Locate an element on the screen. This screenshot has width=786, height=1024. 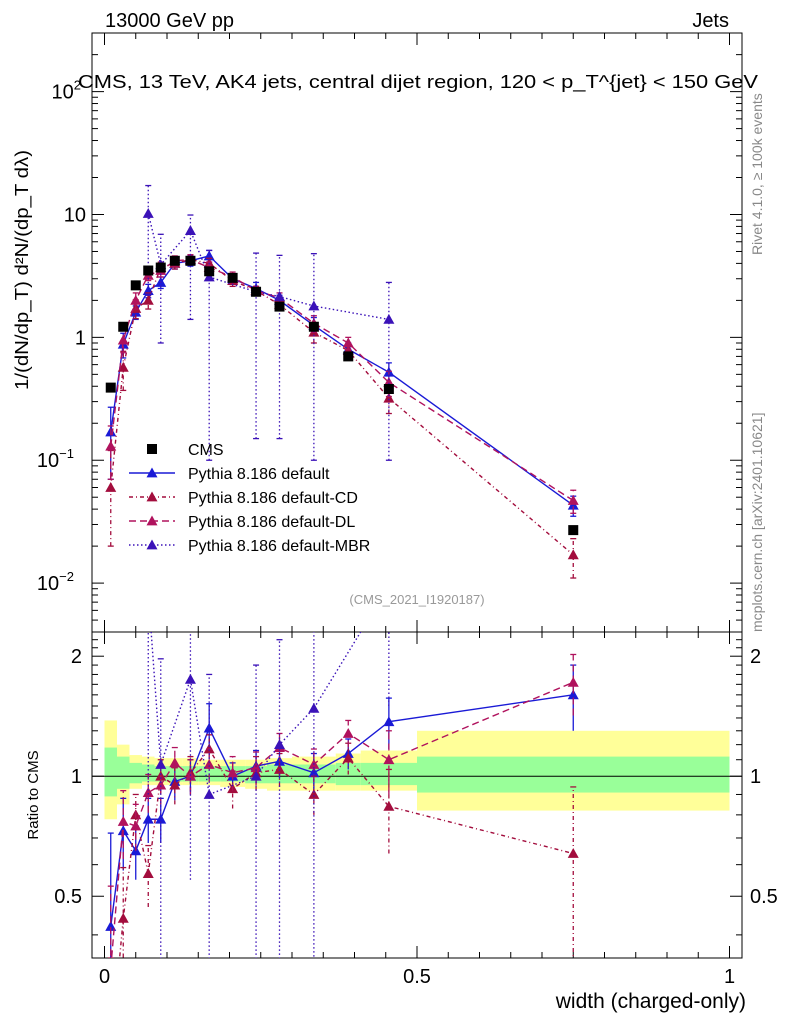
header-process: Jets is located at coordinates (710, 21).